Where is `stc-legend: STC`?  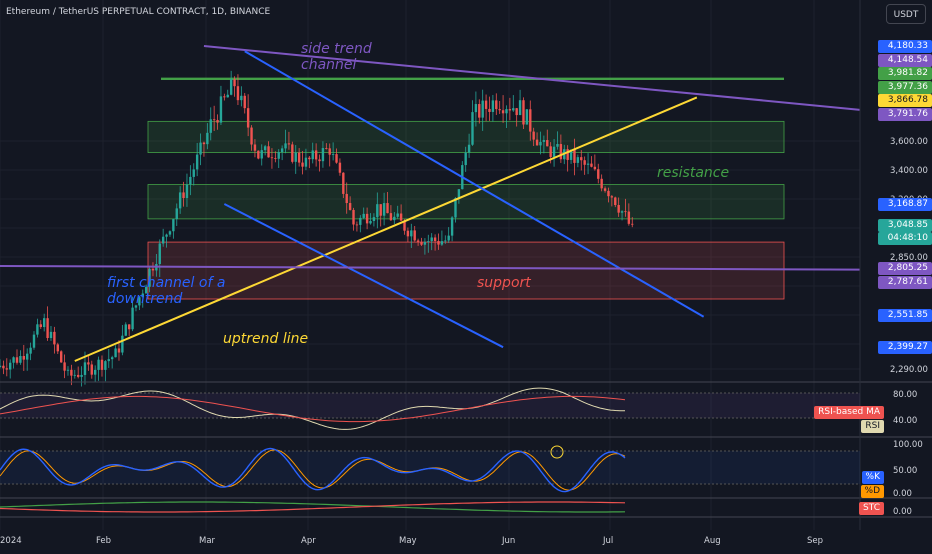
stc-legend: STC is located at coordinates (871, 508).